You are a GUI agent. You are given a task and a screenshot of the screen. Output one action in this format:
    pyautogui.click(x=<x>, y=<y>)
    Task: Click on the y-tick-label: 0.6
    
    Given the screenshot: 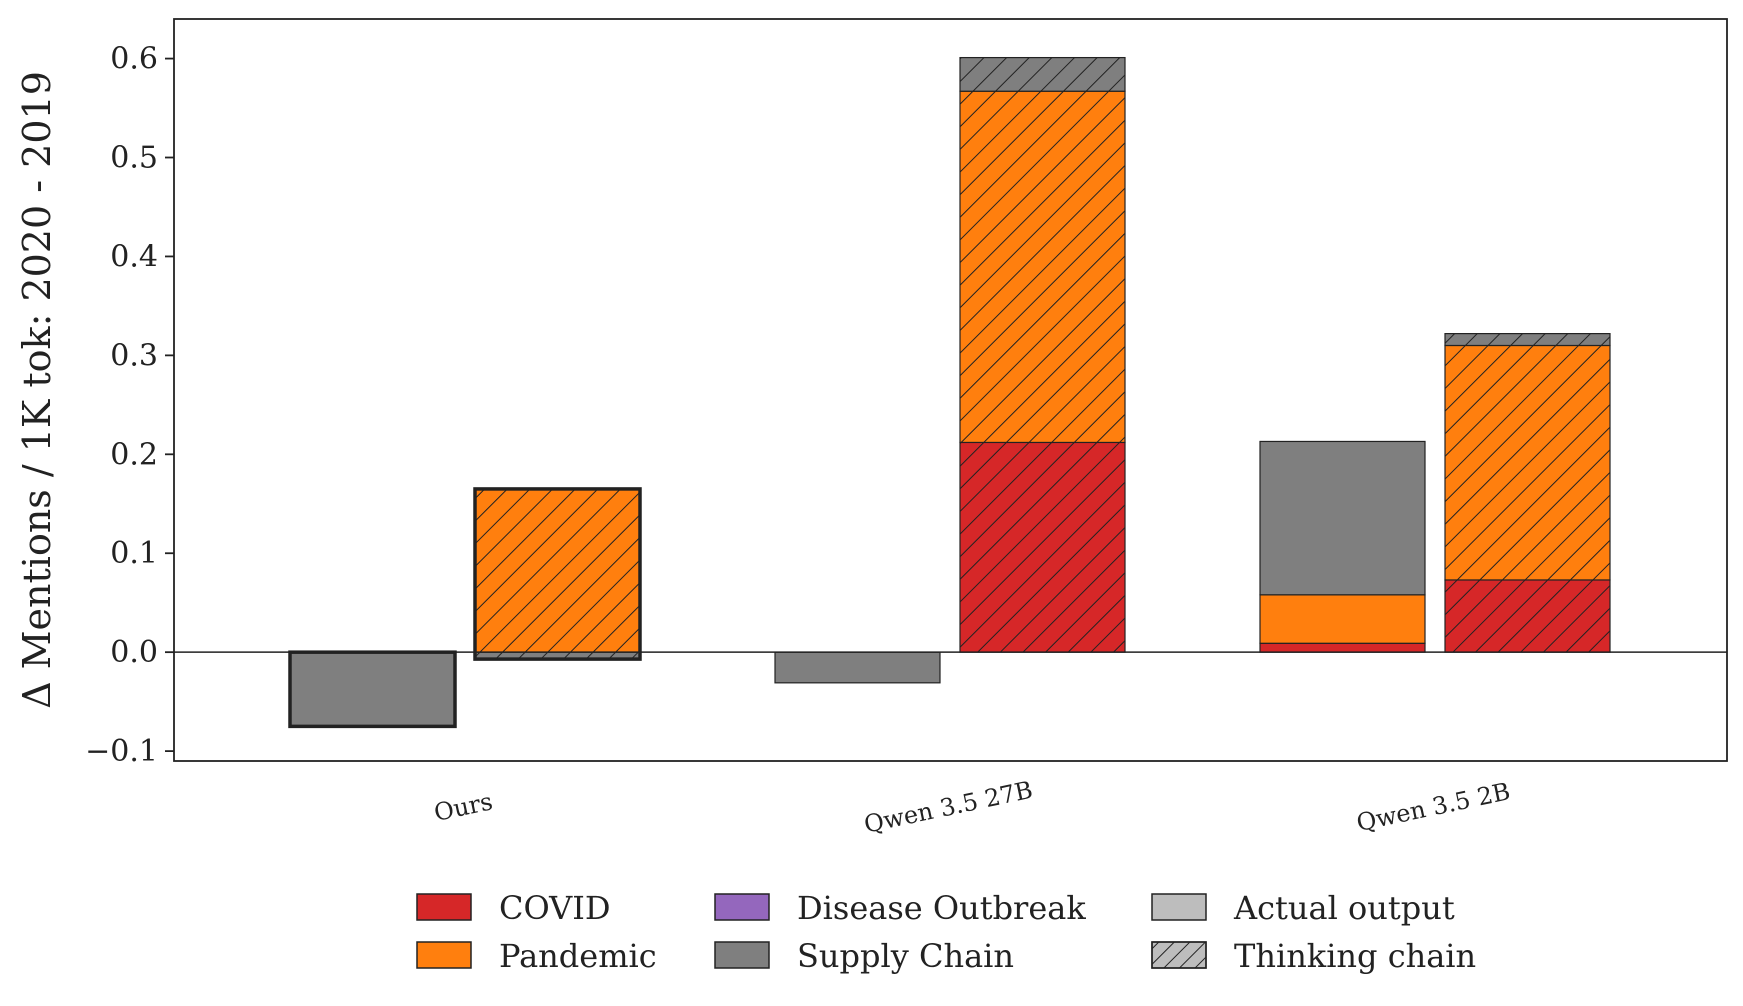 What is the action you would take?
    pyautogui.click(x=134, y=59)
    